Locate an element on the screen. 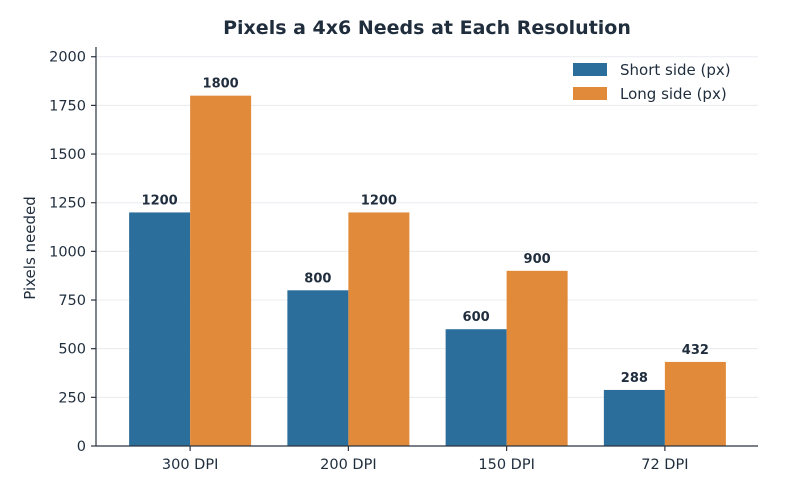 The image size is (797, 496). y-tick-label: 1250 is located at coordinates (67, 204).